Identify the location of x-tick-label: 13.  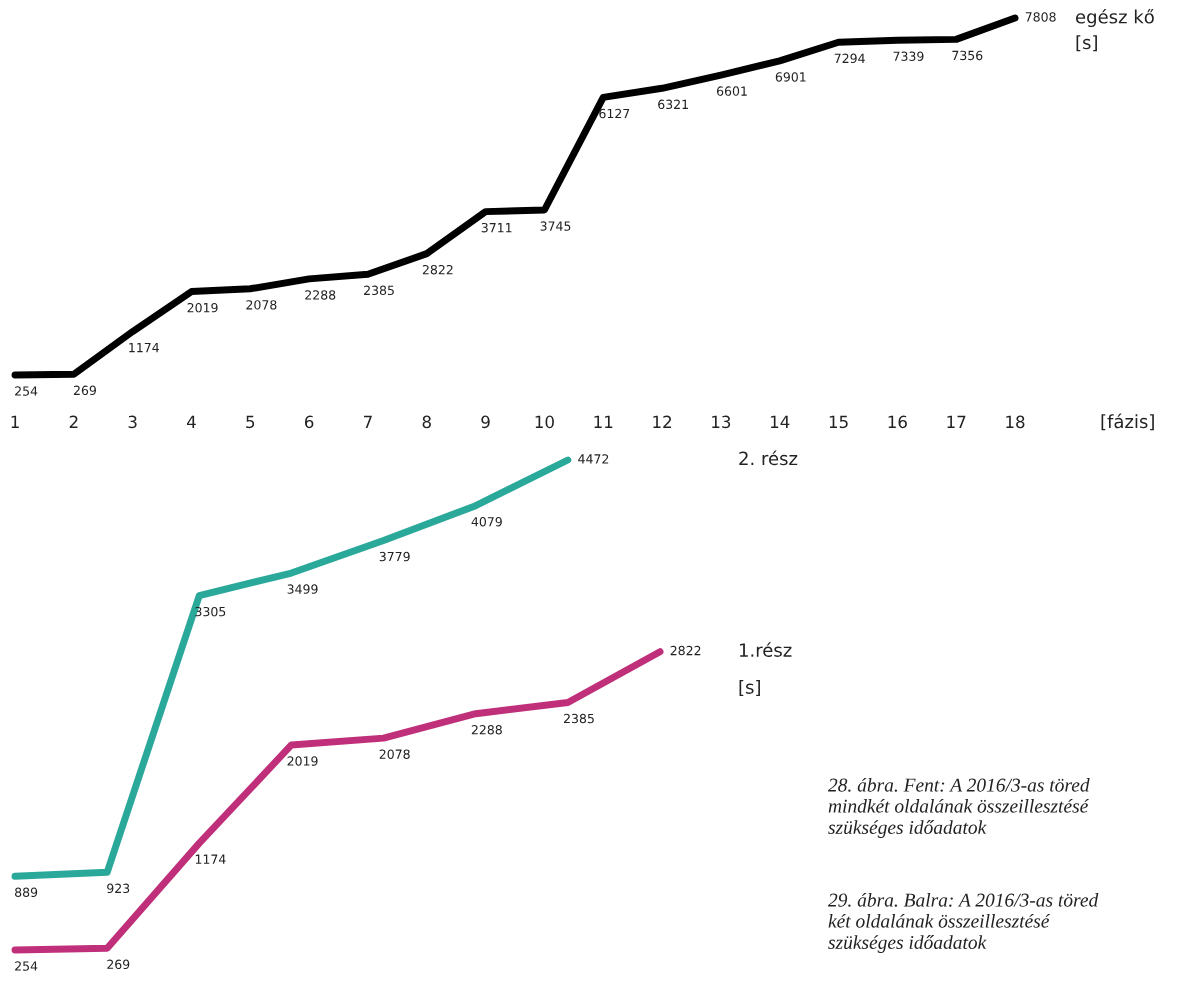
(721, 422).